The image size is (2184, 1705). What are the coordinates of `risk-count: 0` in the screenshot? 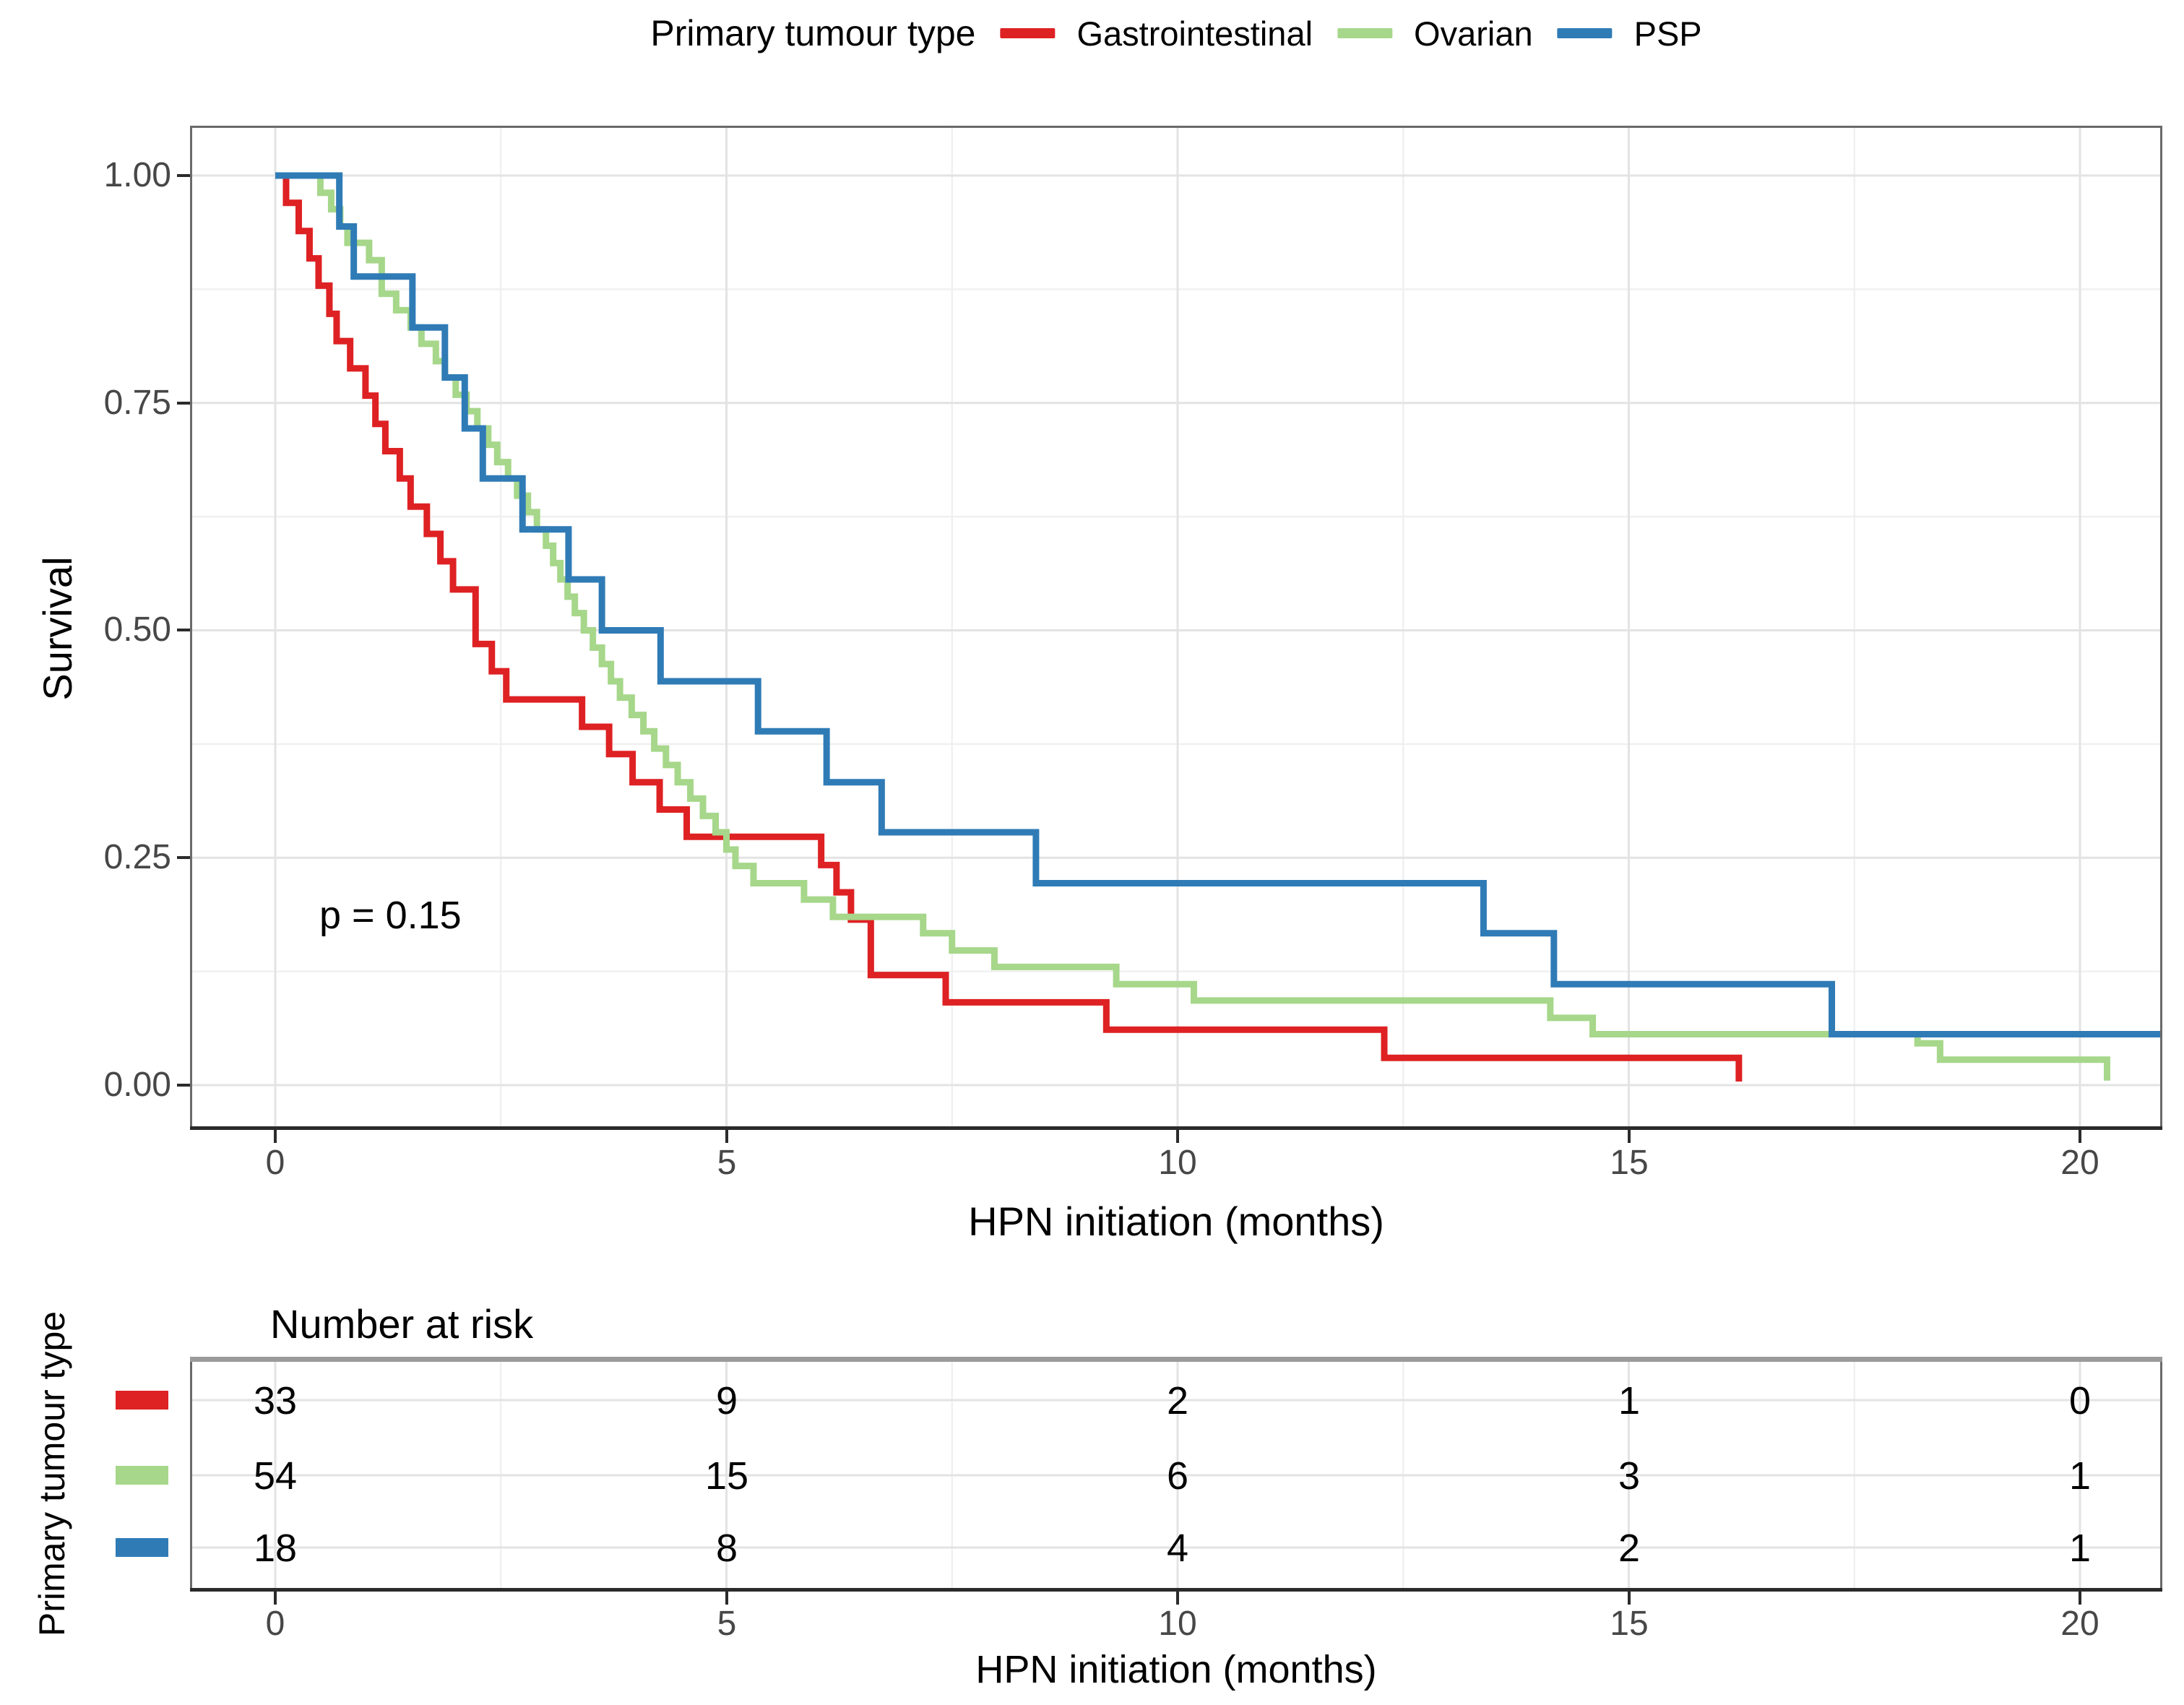 It's located at (2080, 1401).